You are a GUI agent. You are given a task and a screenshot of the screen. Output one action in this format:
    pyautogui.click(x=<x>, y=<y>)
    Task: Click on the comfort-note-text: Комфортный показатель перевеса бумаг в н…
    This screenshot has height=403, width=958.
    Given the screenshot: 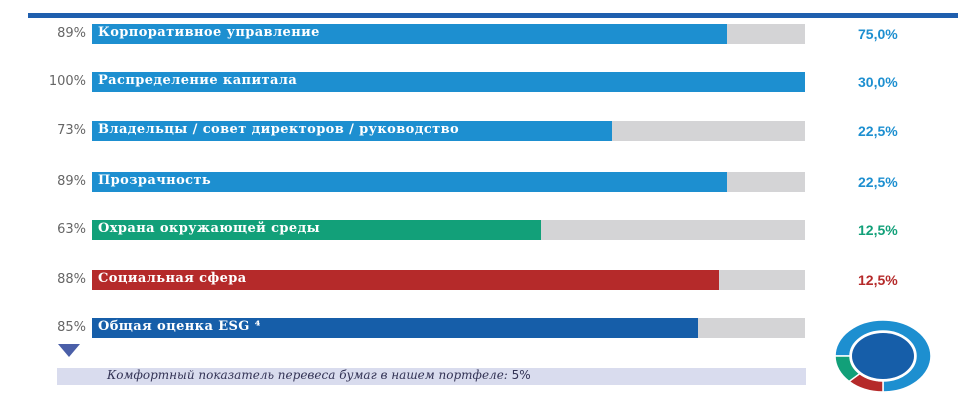 What is the action you would take?
    pyautogui.click(x=307, y=375)
    